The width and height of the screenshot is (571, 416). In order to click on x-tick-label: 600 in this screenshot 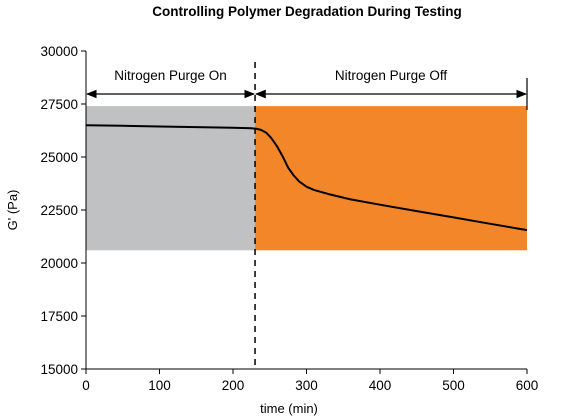, I will do `click(527, 385)`.